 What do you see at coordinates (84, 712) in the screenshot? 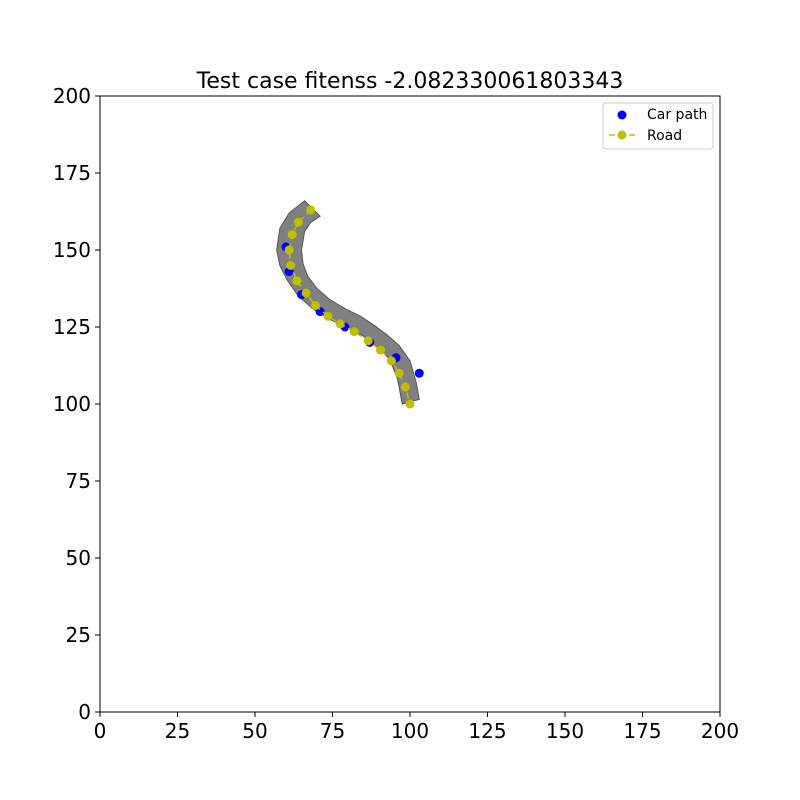
I see `y-tick-label: 0` at bounding box center [84, 712].